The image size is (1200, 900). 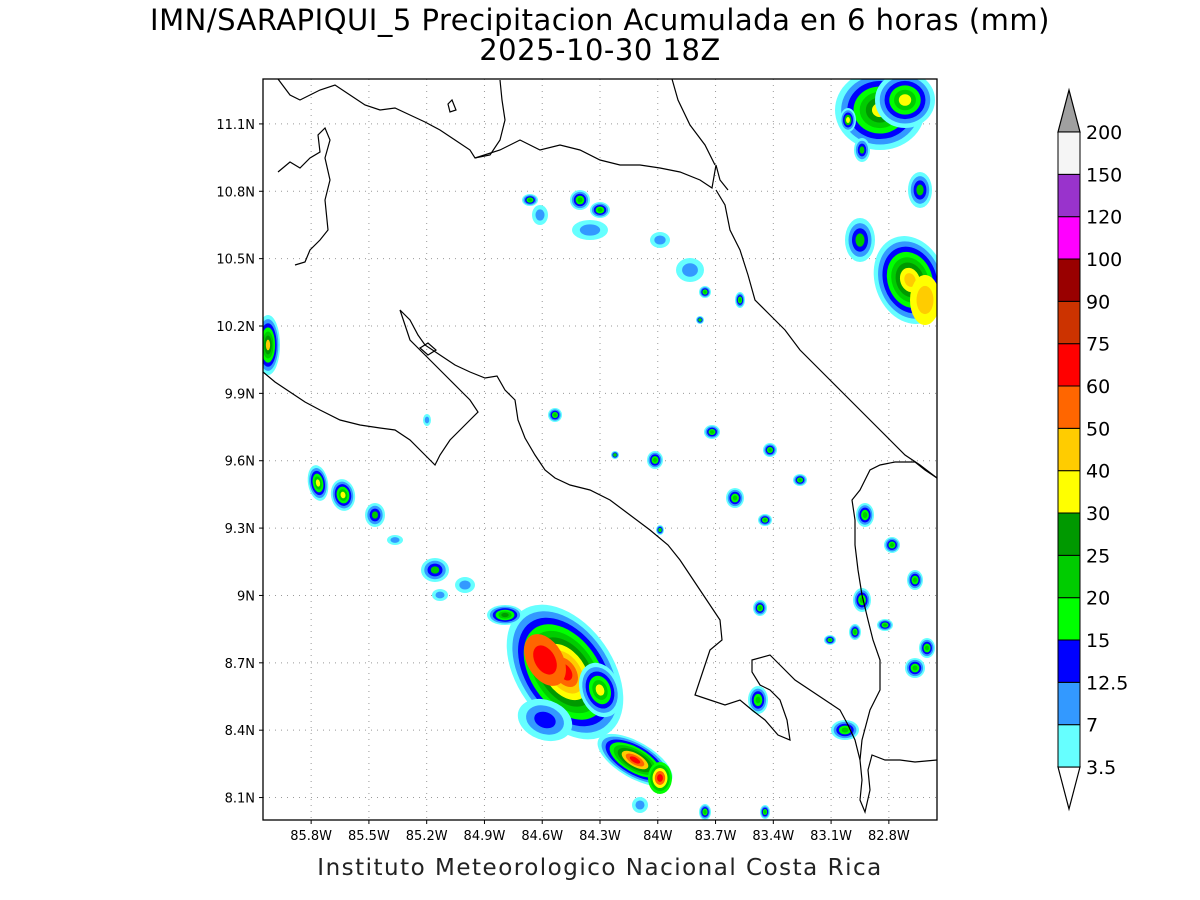 What do you see at coordinates (1098, 472) in the screenshot?
I see `colorbar-label: 40` at bounding box center [1098, 472].